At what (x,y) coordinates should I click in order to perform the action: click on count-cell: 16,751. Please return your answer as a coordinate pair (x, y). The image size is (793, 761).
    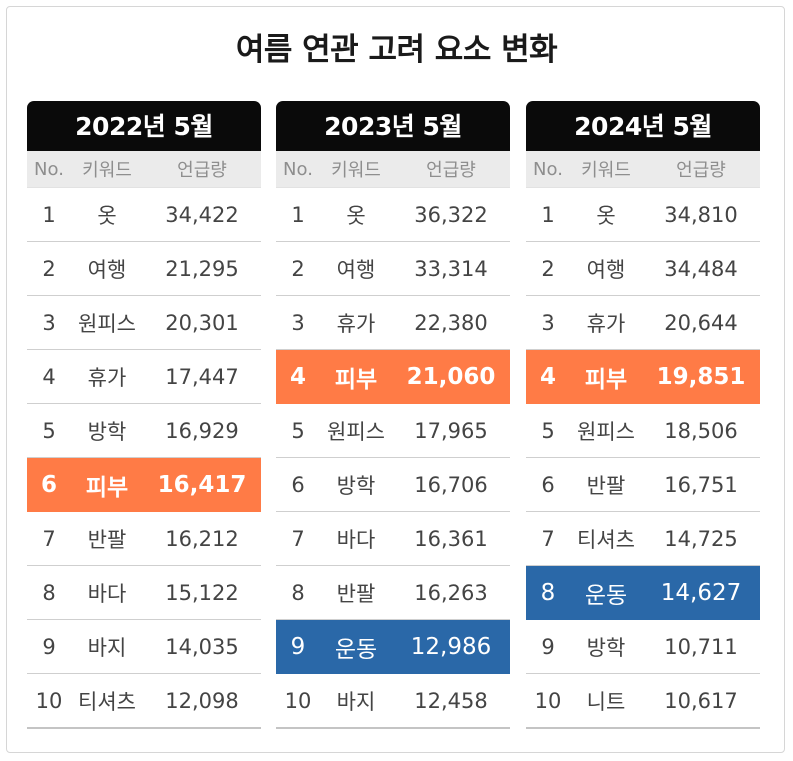
    Looking at the image, I should click on (701, 484).